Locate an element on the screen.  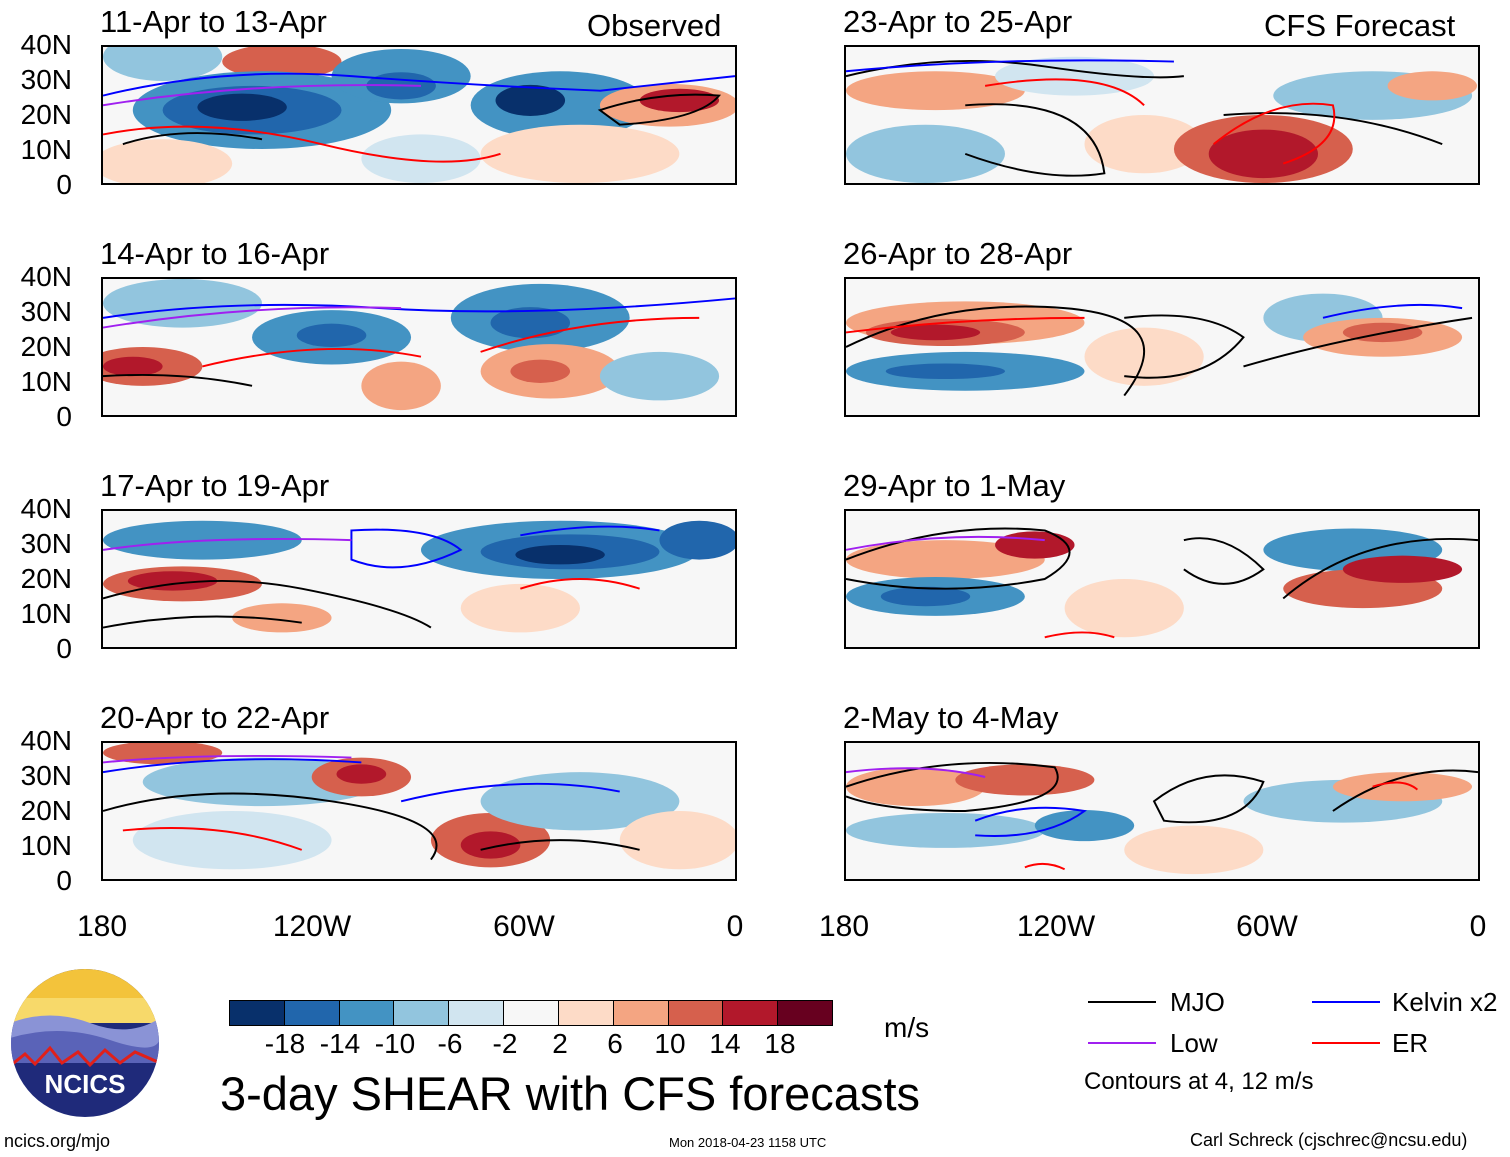
panel-title-8: 2-May to 4-May is located at coordinates (951, 717).